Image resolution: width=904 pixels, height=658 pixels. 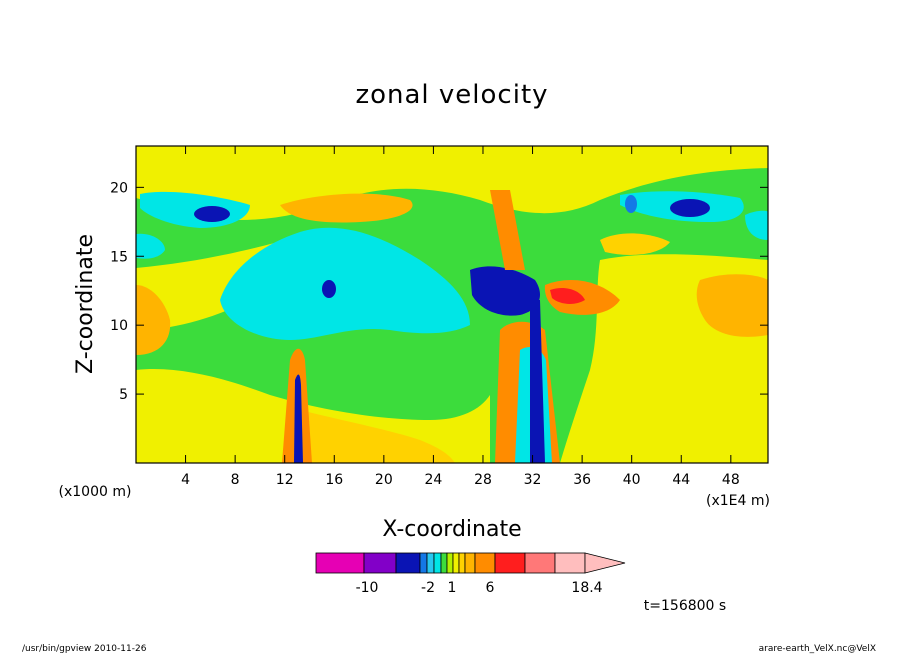 What do you see at coordinates (479, 588) in the screenshot?
I see `colorbar-labels: -10 -2 1 6 18.4` at bounding box center [479, 588].